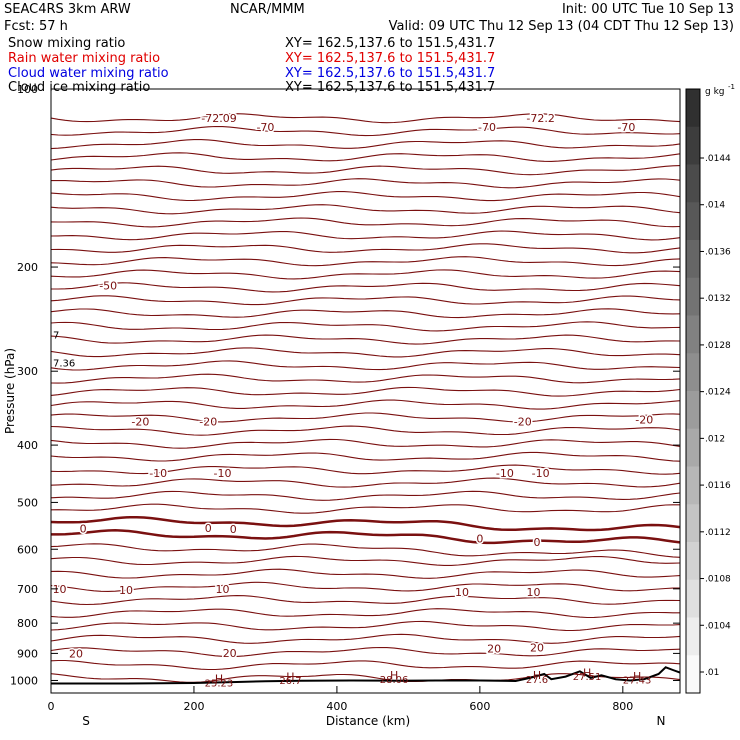 This screenshot has width=740, height=740. Describe the element at coordinates (540, 118) in the screenshot. I see `isotherm-label: -72.2` at that location.